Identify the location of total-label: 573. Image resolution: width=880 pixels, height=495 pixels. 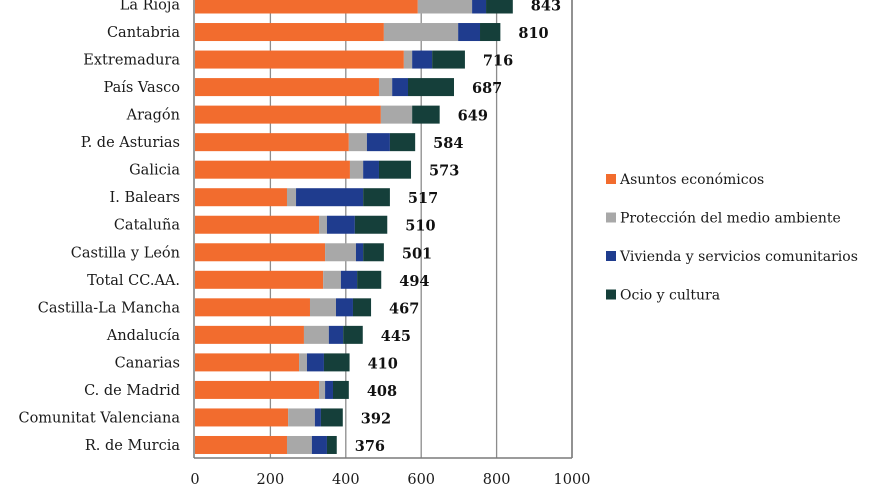
(444, 171).